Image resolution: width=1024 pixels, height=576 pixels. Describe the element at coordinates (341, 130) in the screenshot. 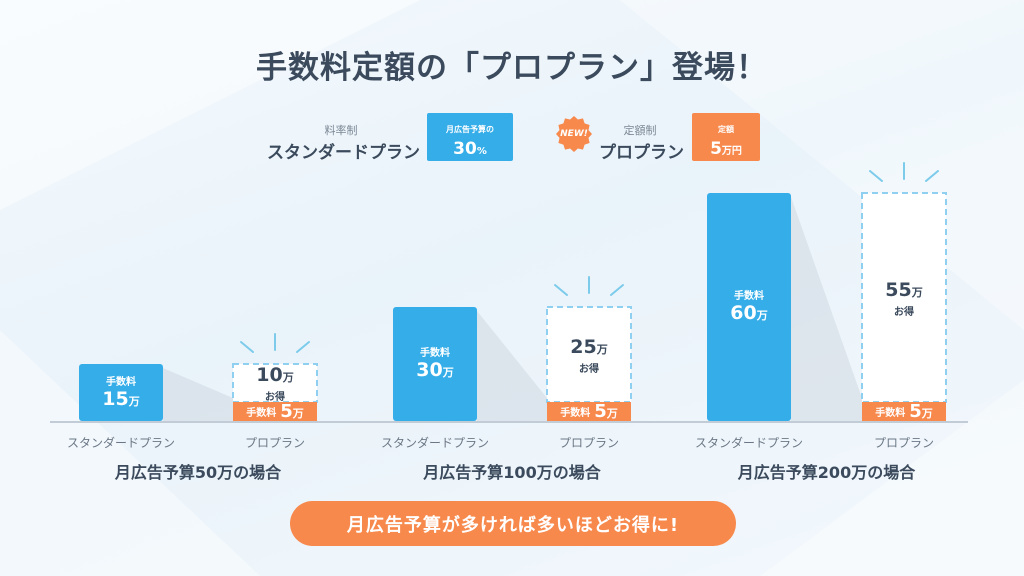

I see `legend-standard-type: 料率制` at that location.